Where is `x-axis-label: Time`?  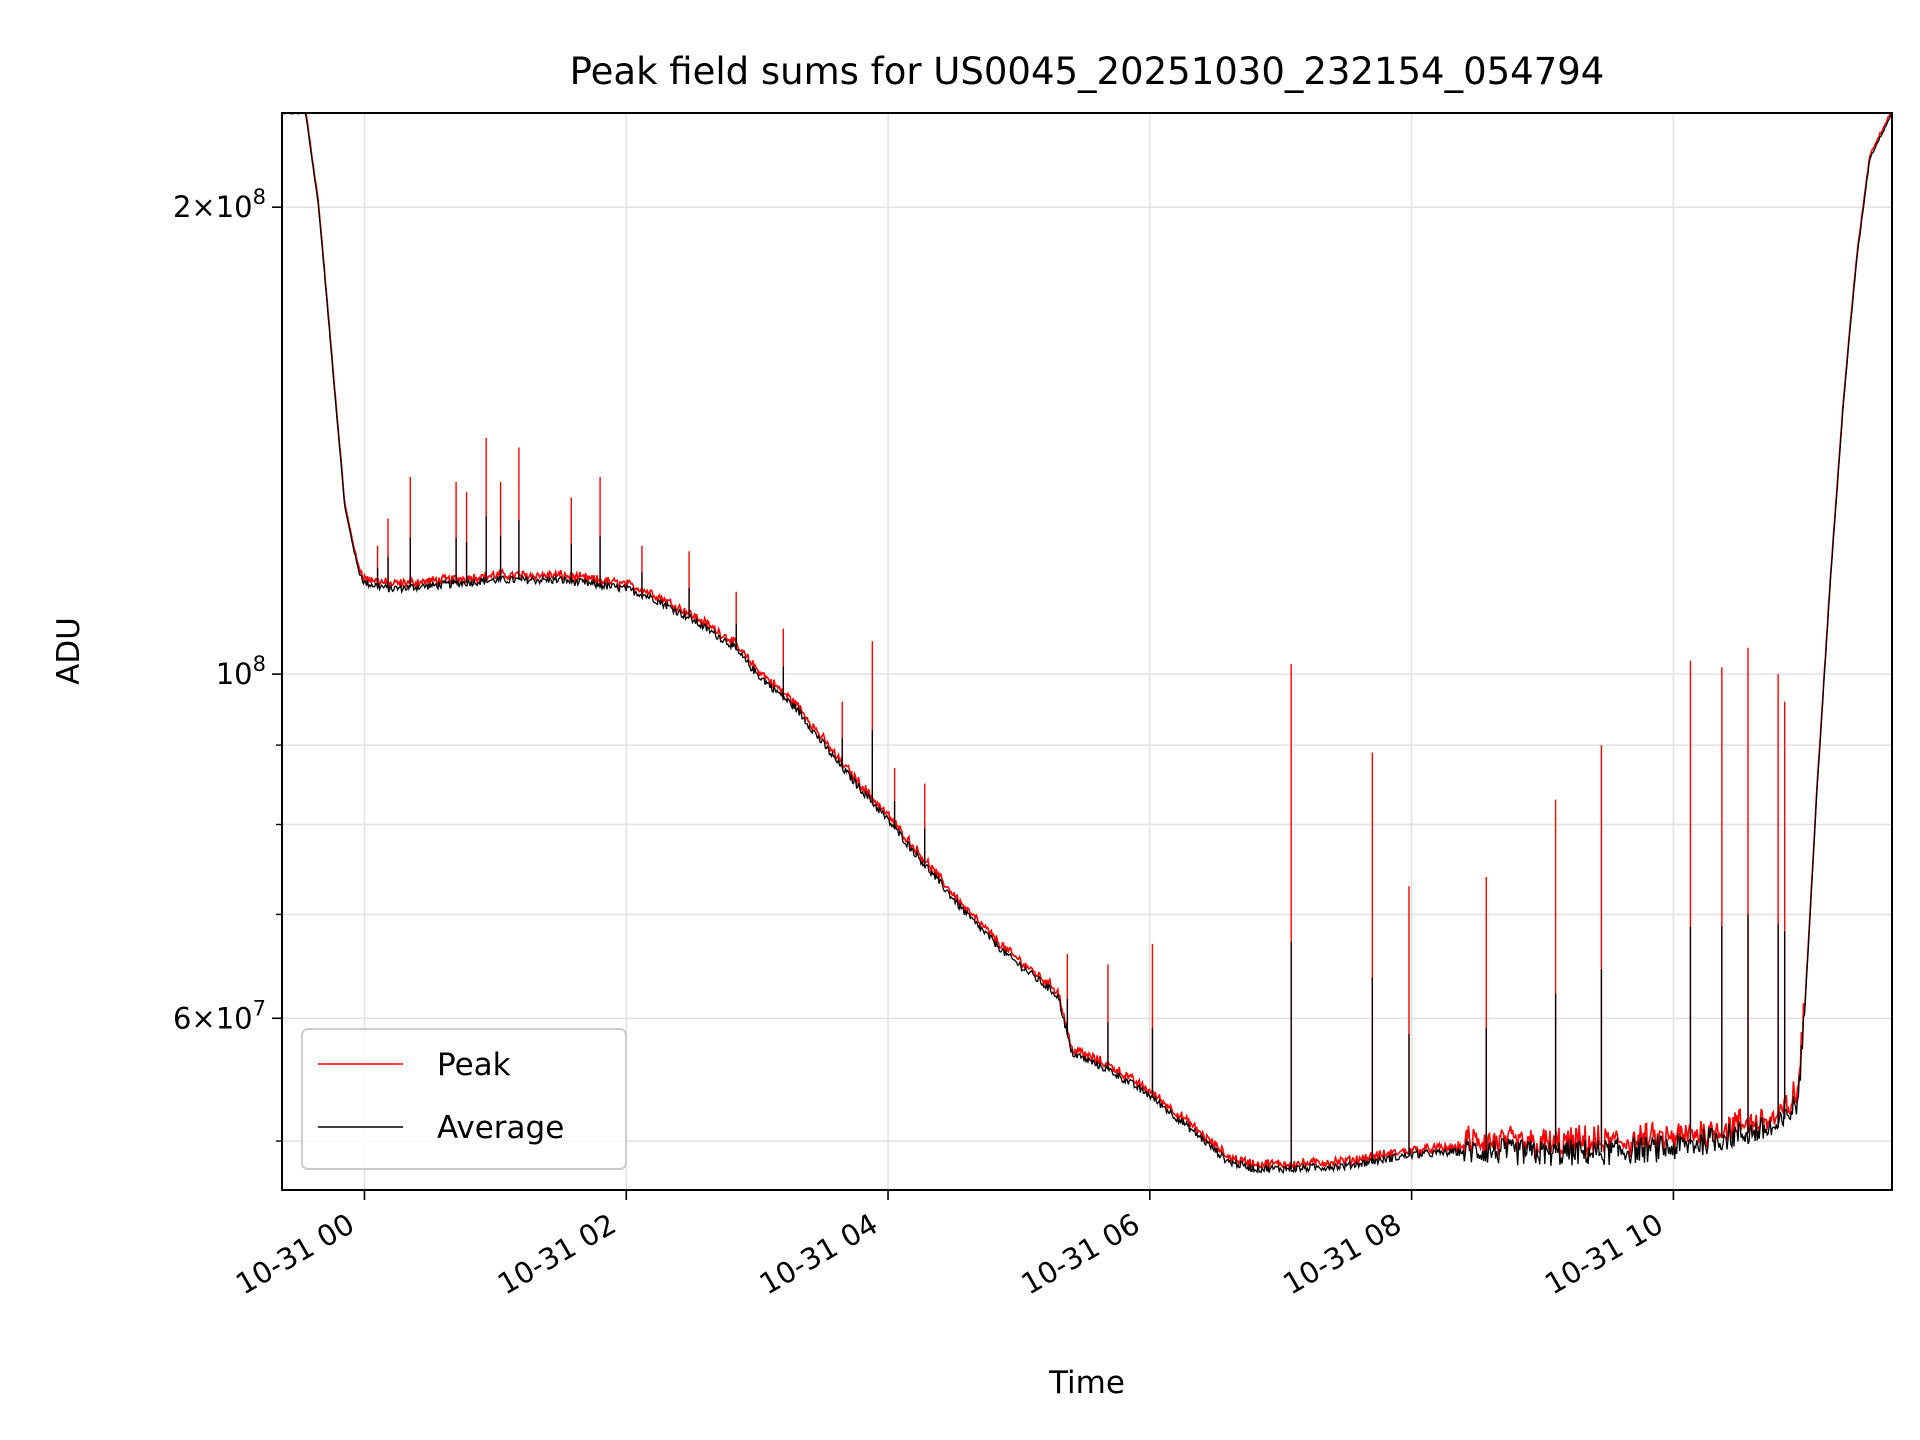 x-axis-label: Time is located at coordinates (1086, 1383).